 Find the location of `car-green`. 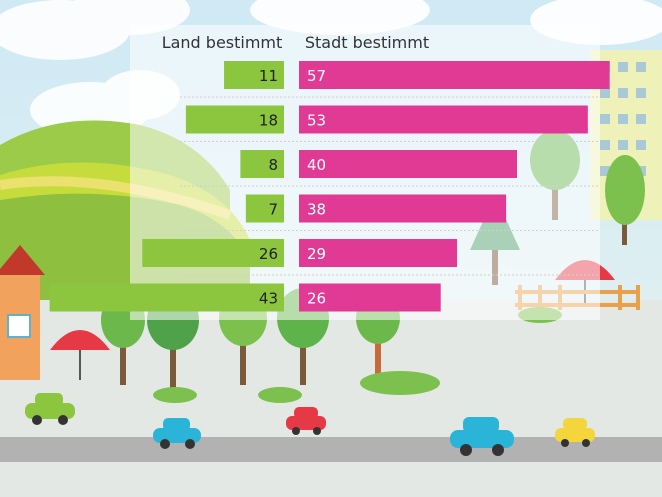

car-green is located at coordinates (50, 409).